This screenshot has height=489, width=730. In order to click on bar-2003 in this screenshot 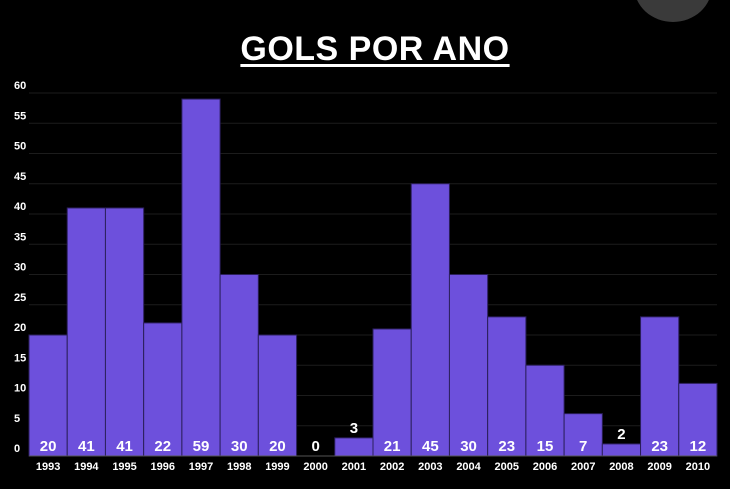, I will do `click(430, 320)`.